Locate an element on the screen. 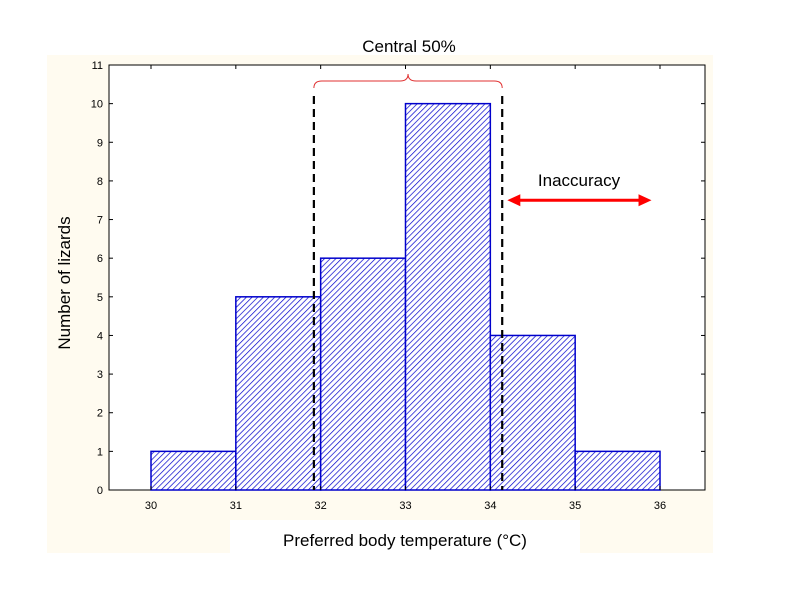 Image resolution: width=800 pixels, height=600 pixels. y-tick-label-10: 10 is located at coordinates (97, 105).